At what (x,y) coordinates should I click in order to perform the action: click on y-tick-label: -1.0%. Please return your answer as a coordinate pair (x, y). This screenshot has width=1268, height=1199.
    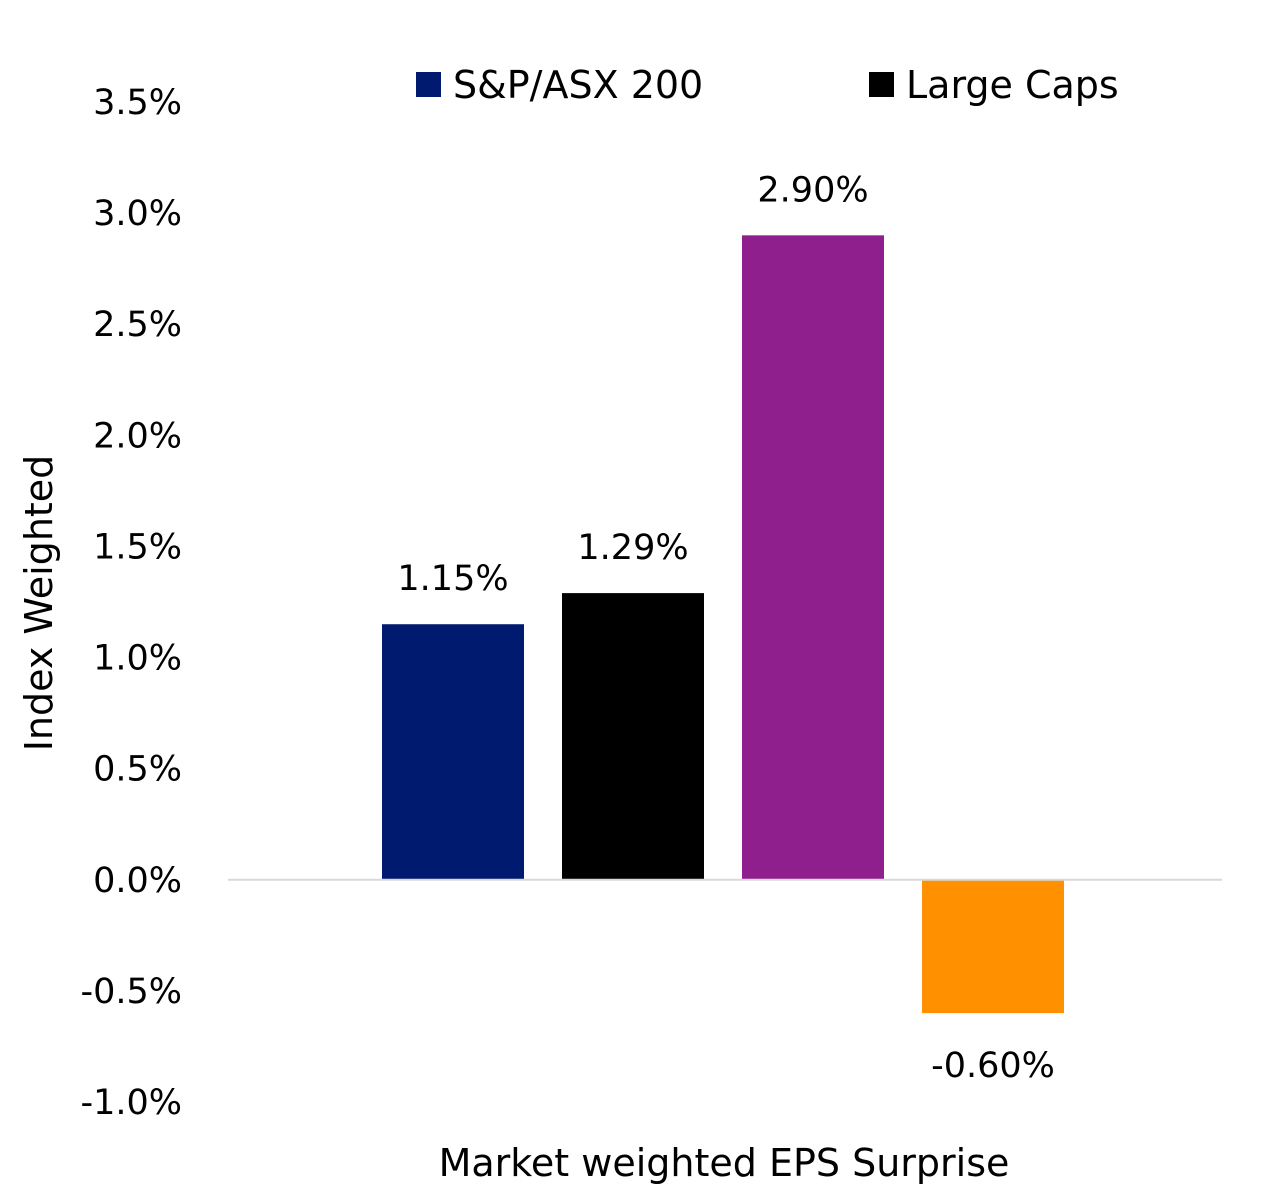
    Looking at the image, I should click on (131, 1103).